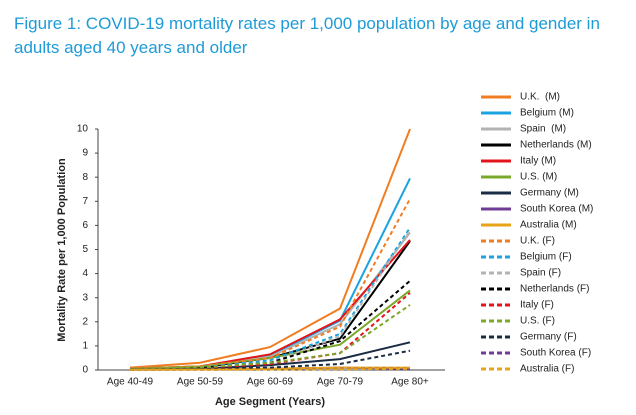 The width and height of the screenshot is (636, 415). I want to click on y-tick-label: 5, so click(85, 249).